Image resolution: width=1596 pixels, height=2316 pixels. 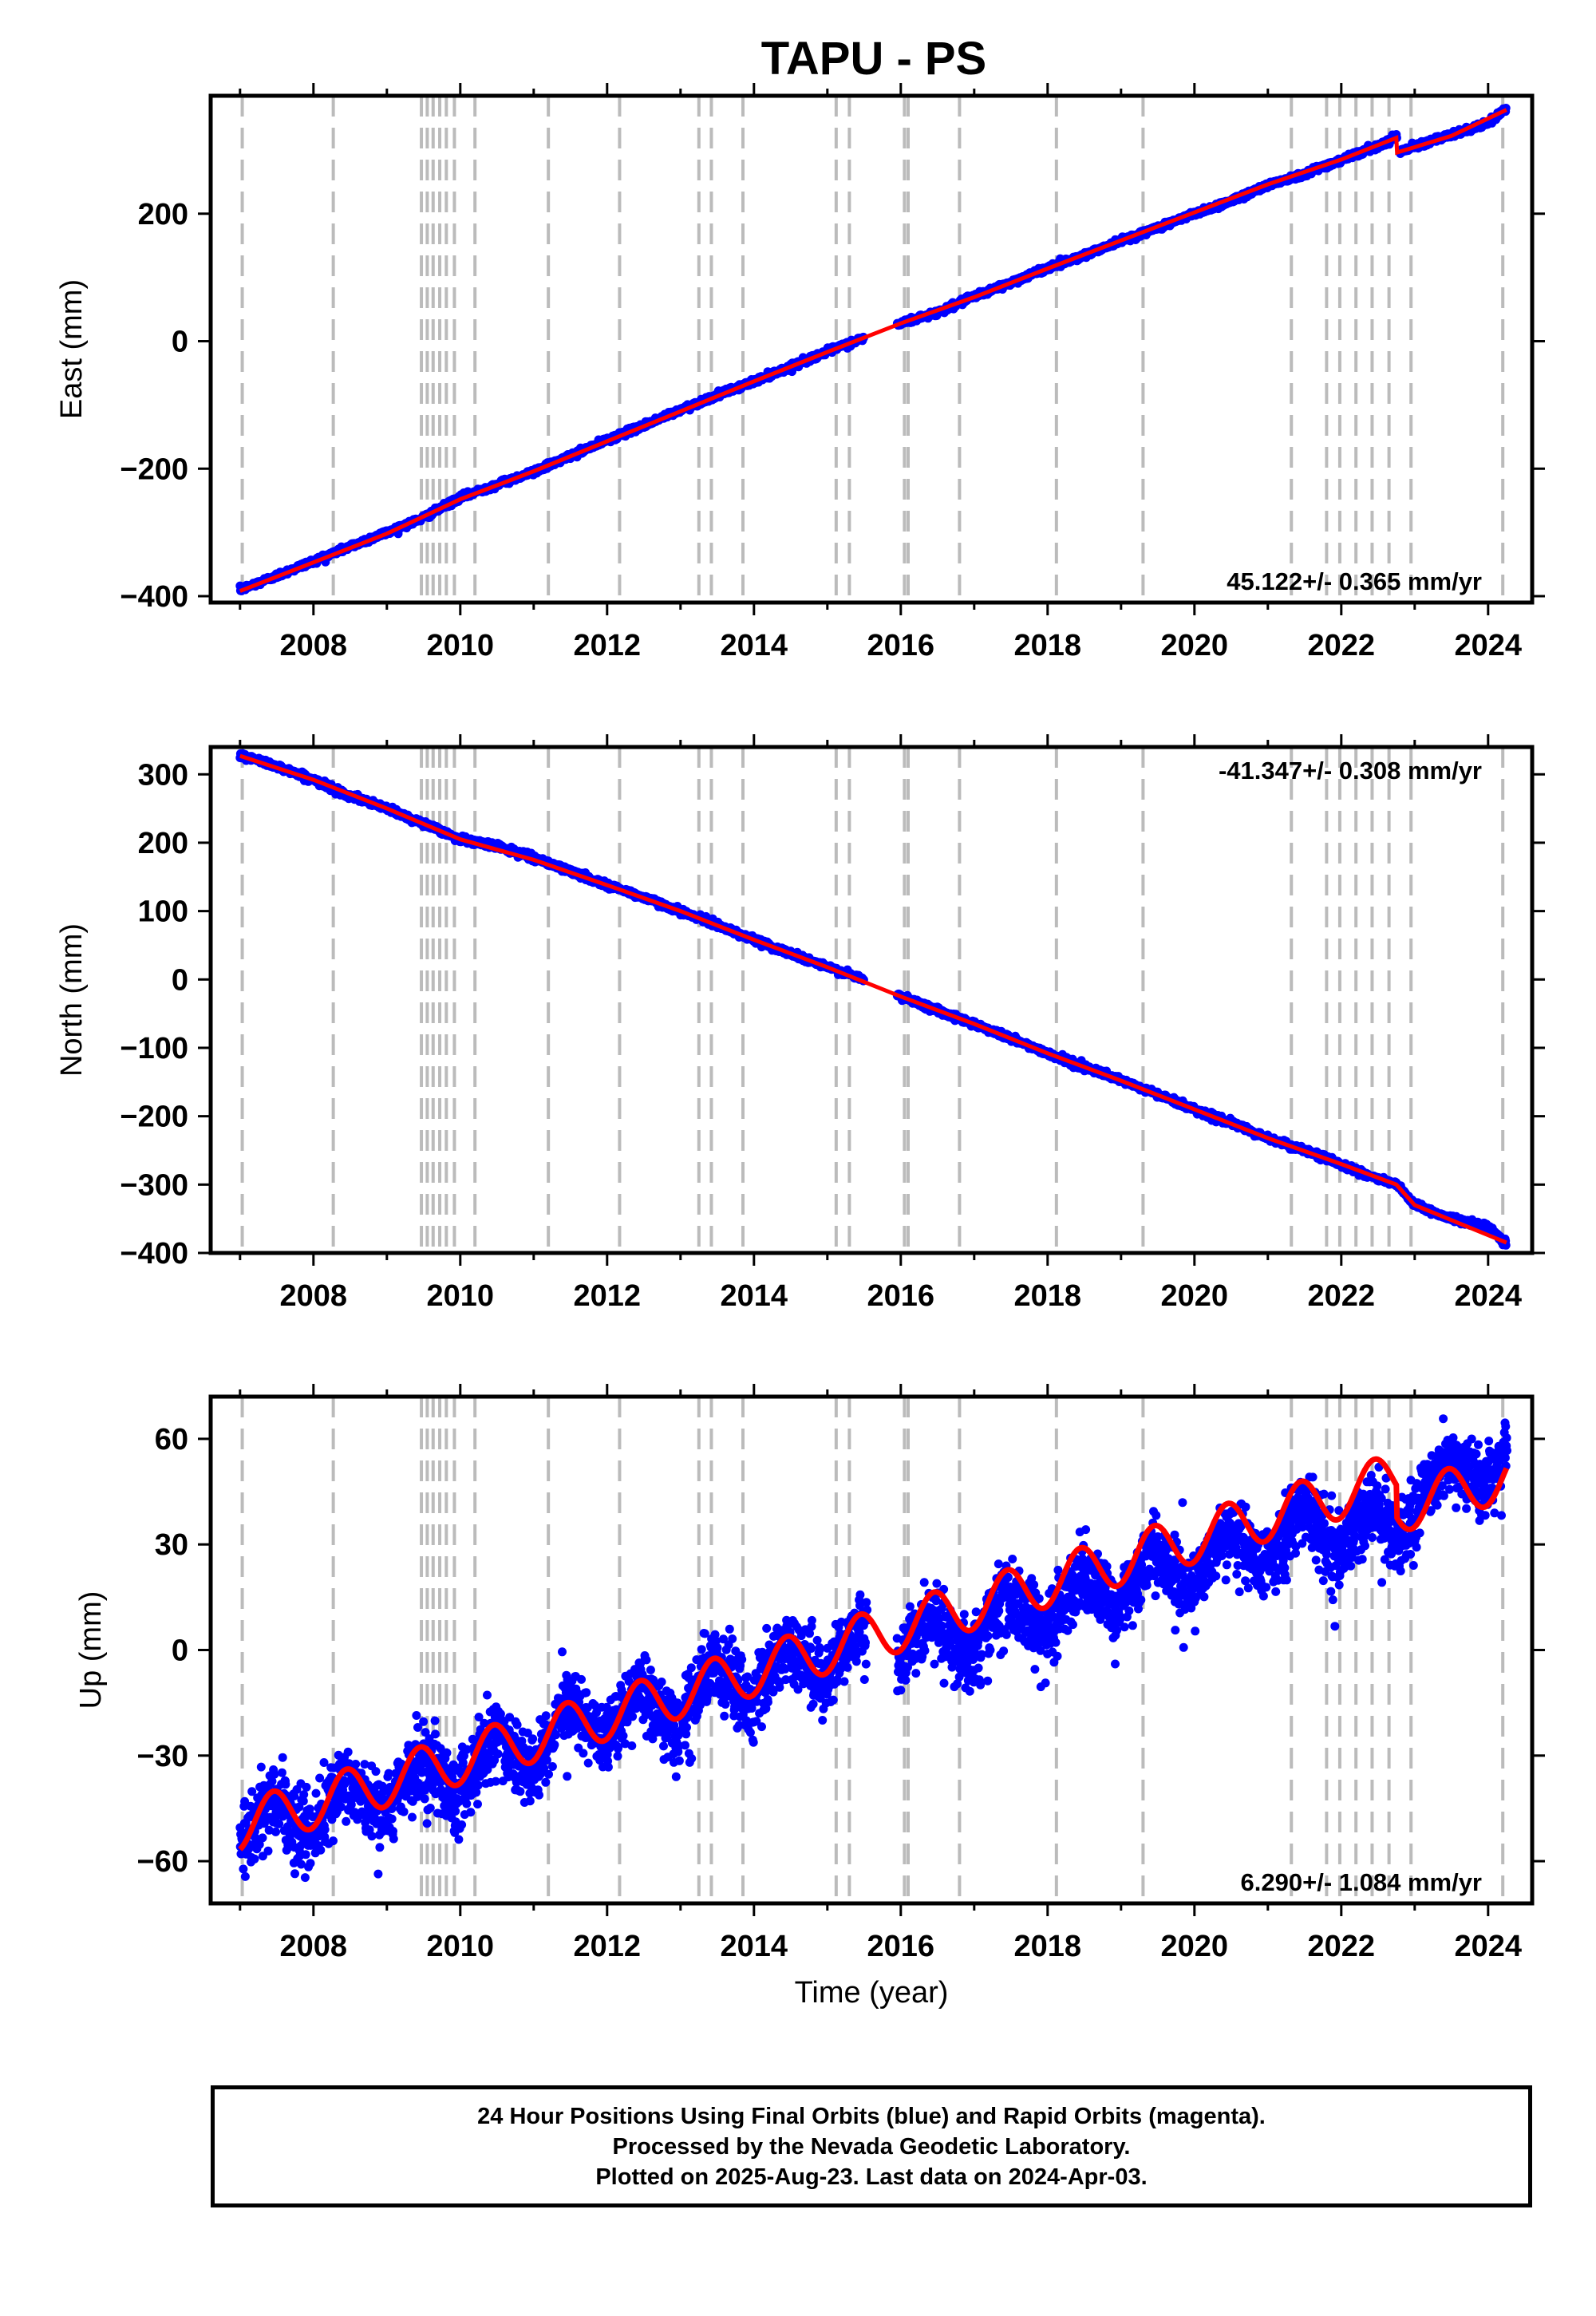 I want to click on east-x-tick-label: 2014, so click(x=754, y=645).